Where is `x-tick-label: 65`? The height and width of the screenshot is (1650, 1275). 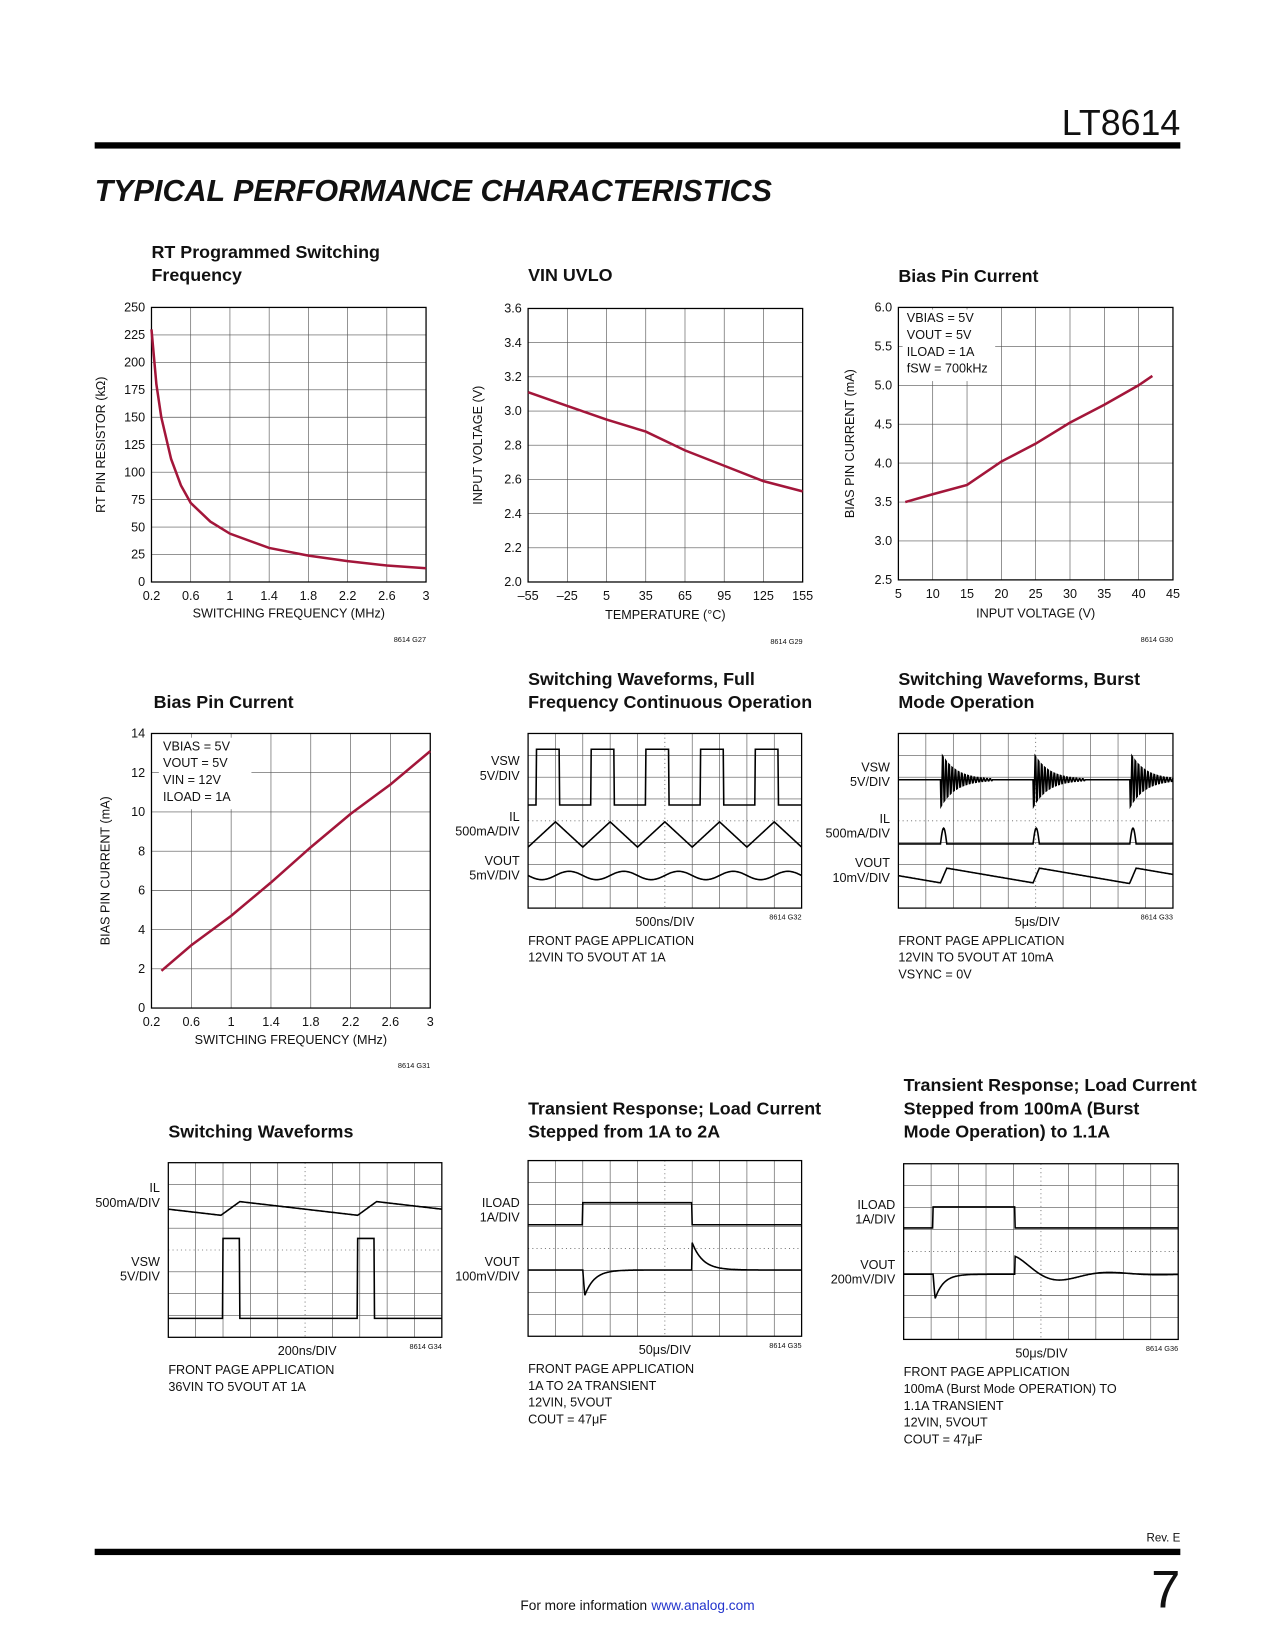
x-tick-label: 65 is located at coordinates (685, 596).